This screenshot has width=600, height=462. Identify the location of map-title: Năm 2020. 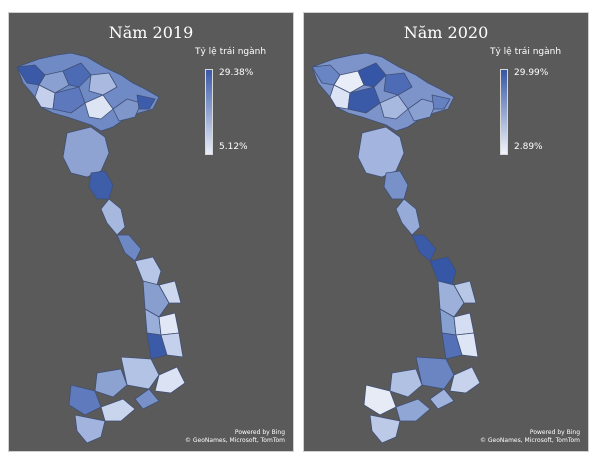
(446, 32).